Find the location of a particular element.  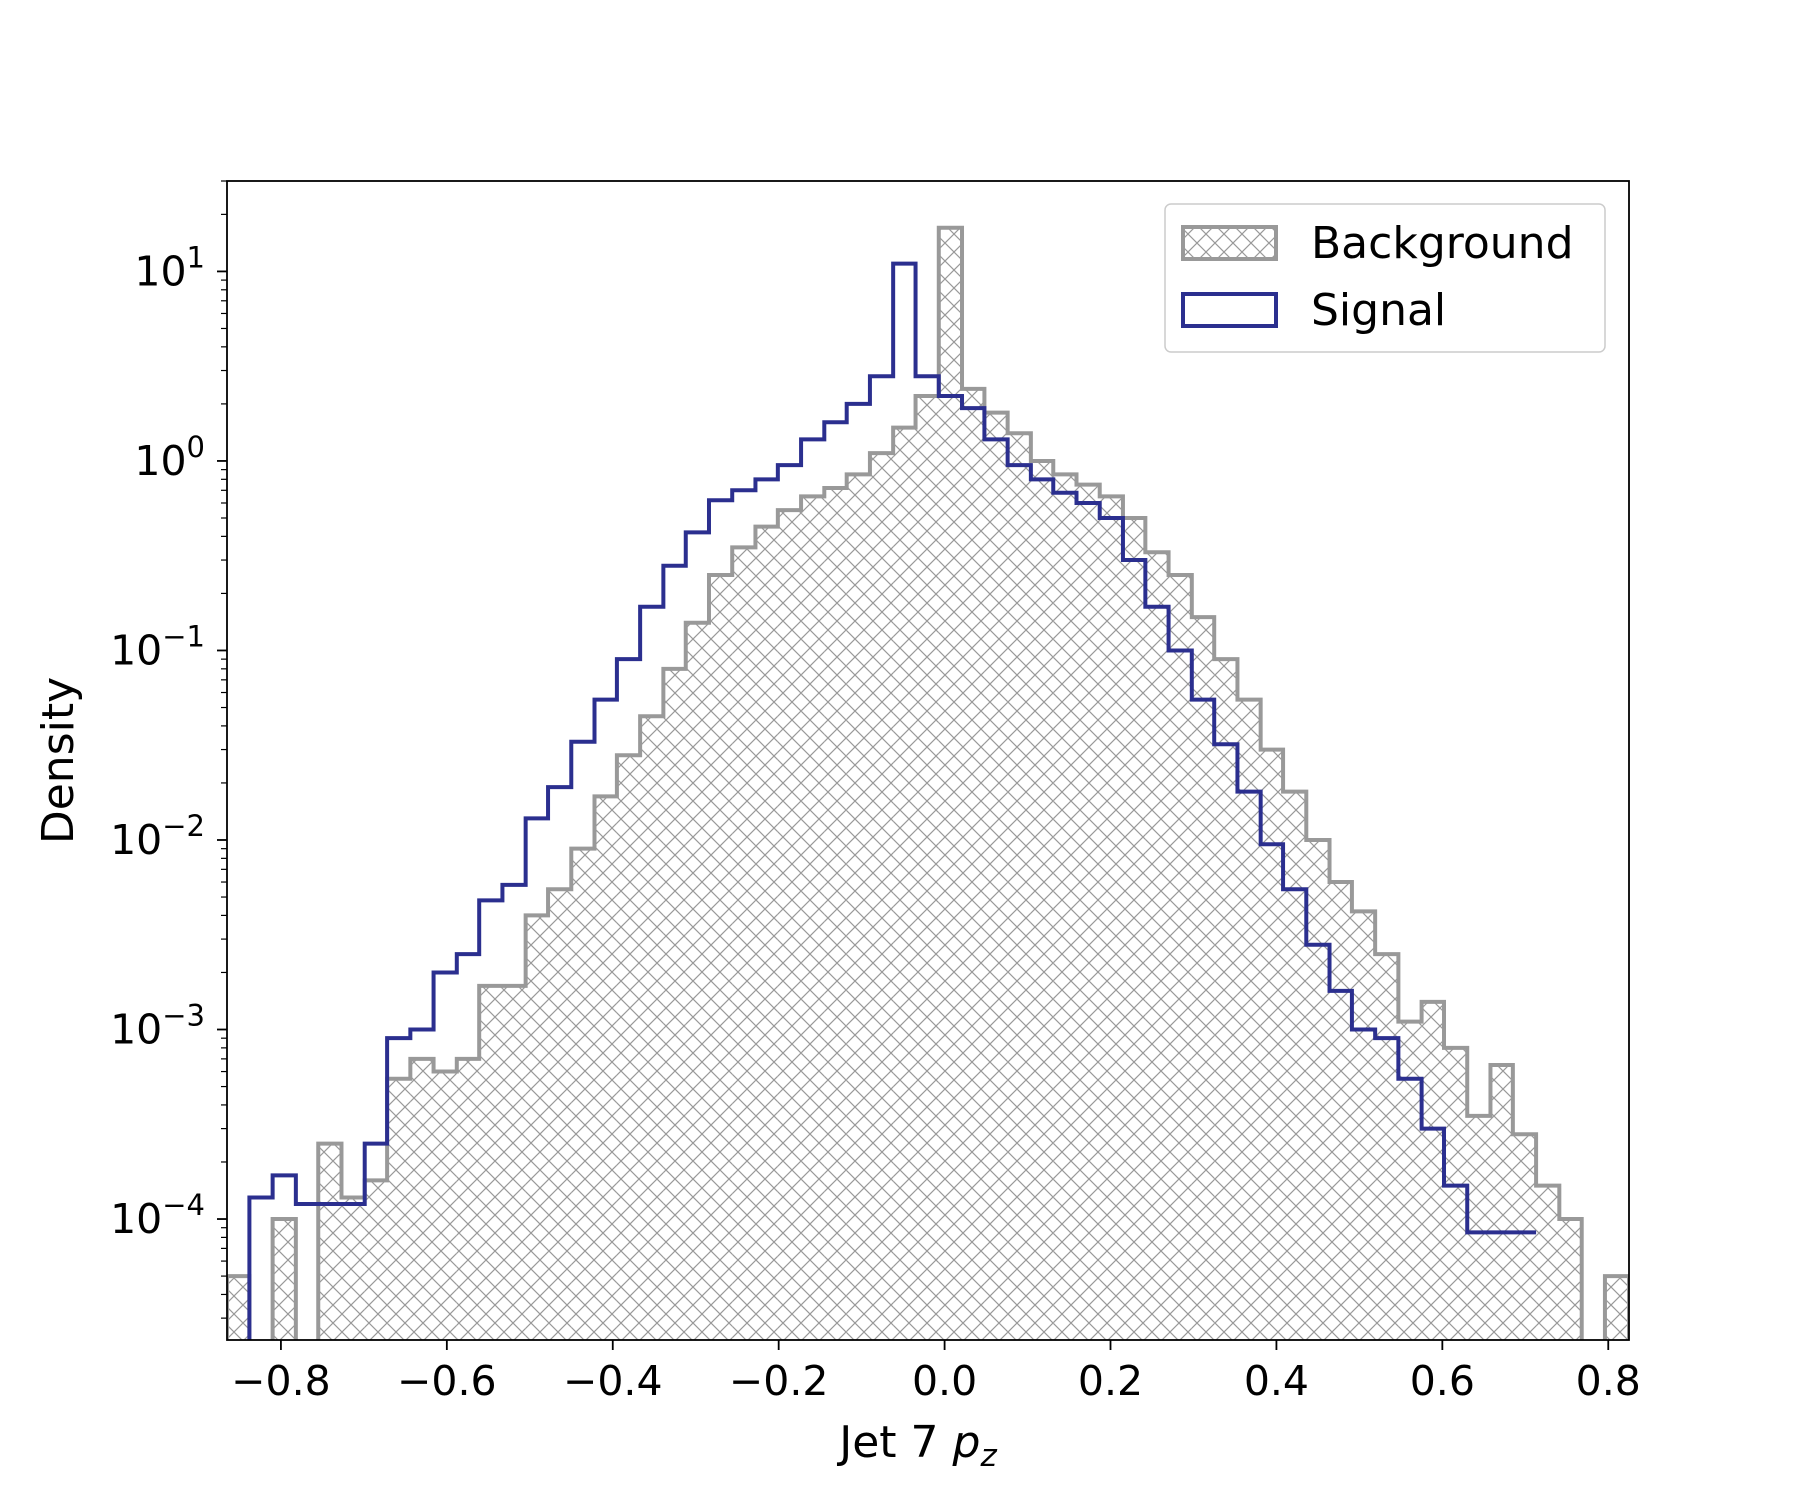

legend-swatch-signal is located at coordinates (1229, 310).